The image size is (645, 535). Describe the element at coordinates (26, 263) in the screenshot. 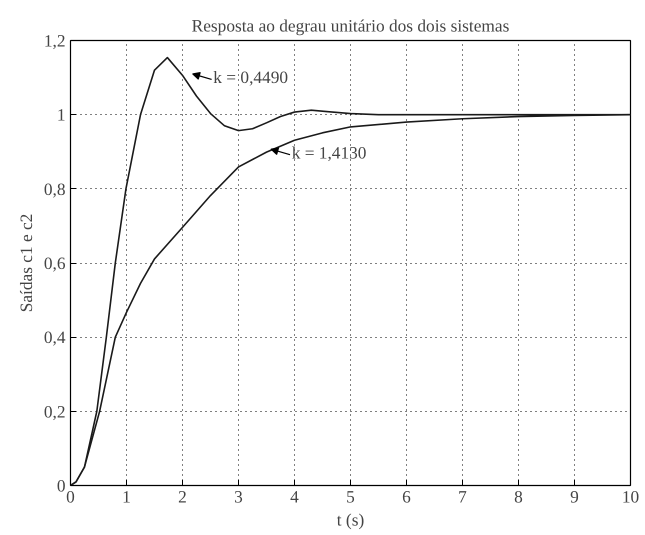

I see `y-axis-title: Saídas c1 e c2` at that location.